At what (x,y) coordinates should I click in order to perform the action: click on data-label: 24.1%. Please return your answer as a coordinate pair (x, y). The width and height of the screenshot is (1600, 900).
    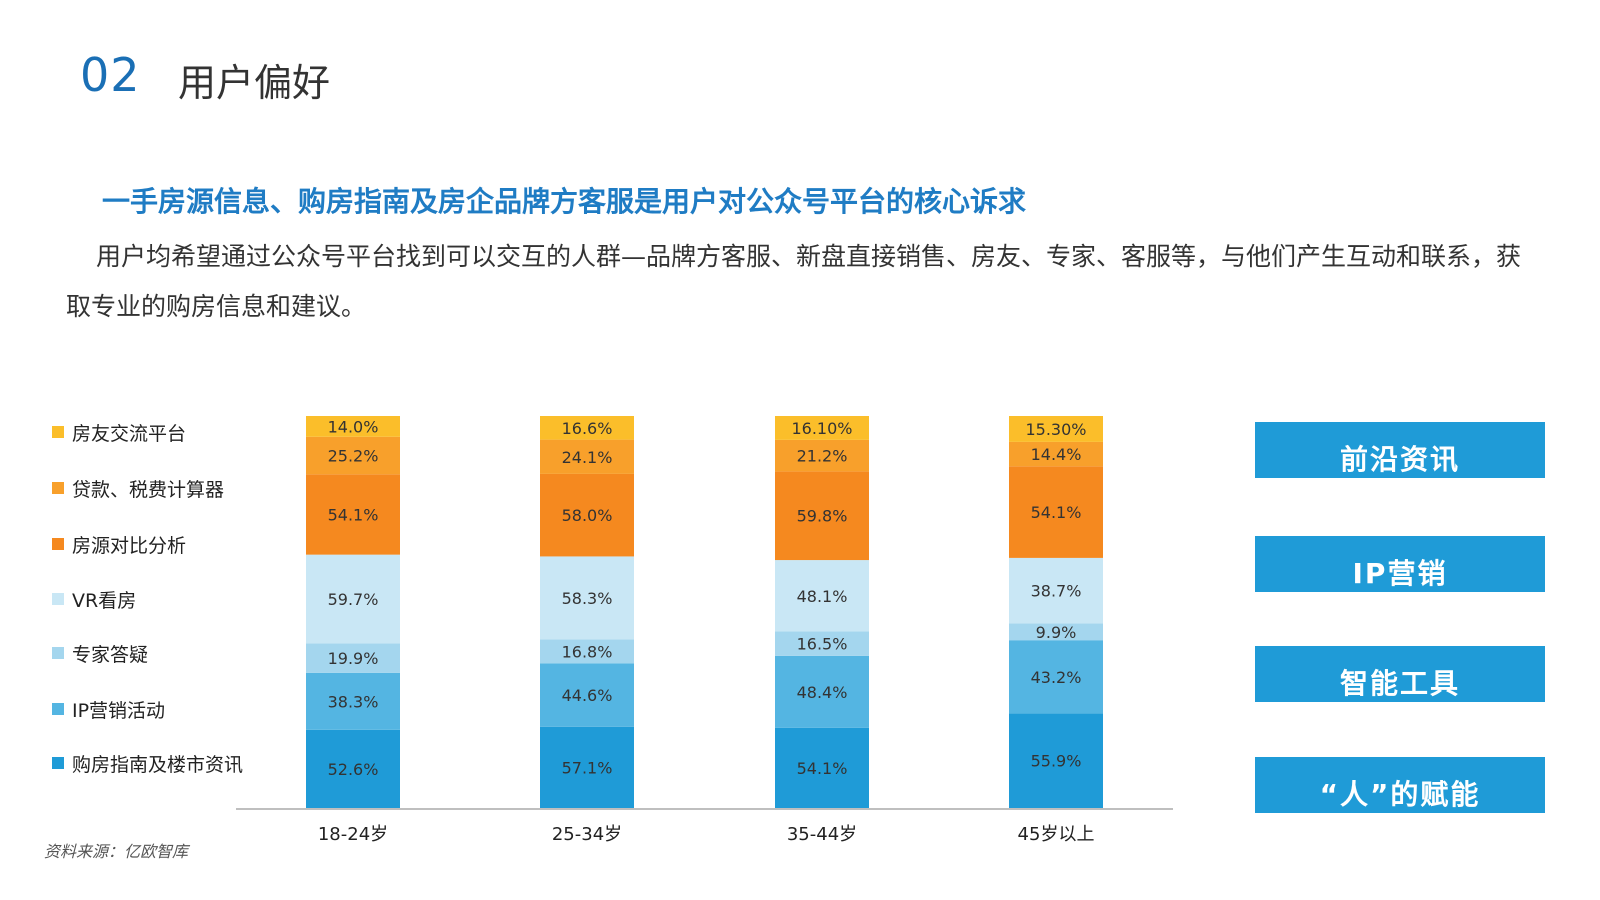
    Looking at the image, I should click on (587, 457).